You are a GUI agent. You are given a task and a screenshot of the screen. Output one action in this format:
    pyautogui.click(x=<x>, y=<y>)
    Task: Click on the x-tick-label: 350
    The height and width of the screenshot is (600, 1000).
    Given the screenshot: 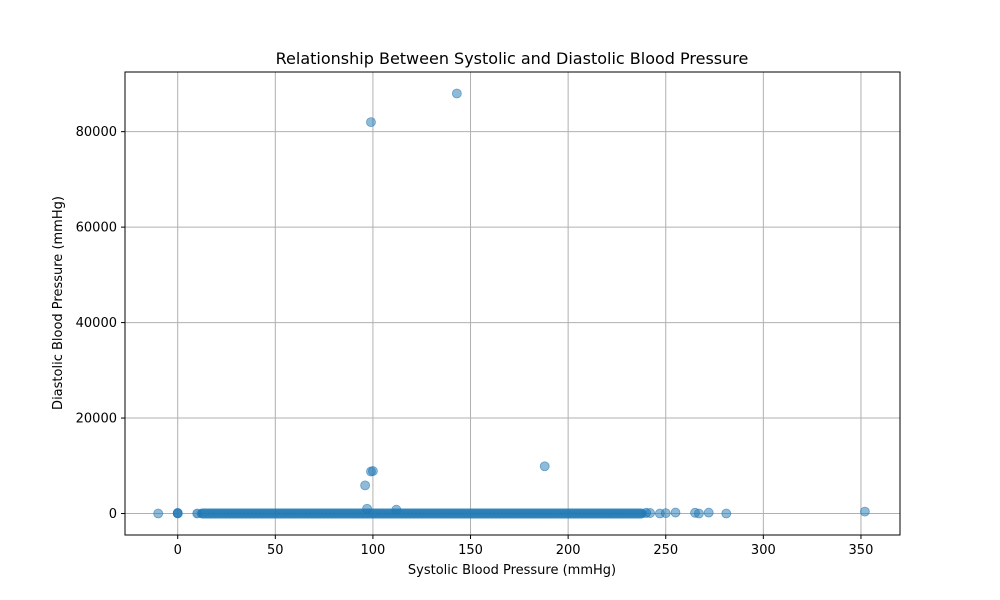 What is the action you would take?
    pyautogui.click(x=861, y=550)
    